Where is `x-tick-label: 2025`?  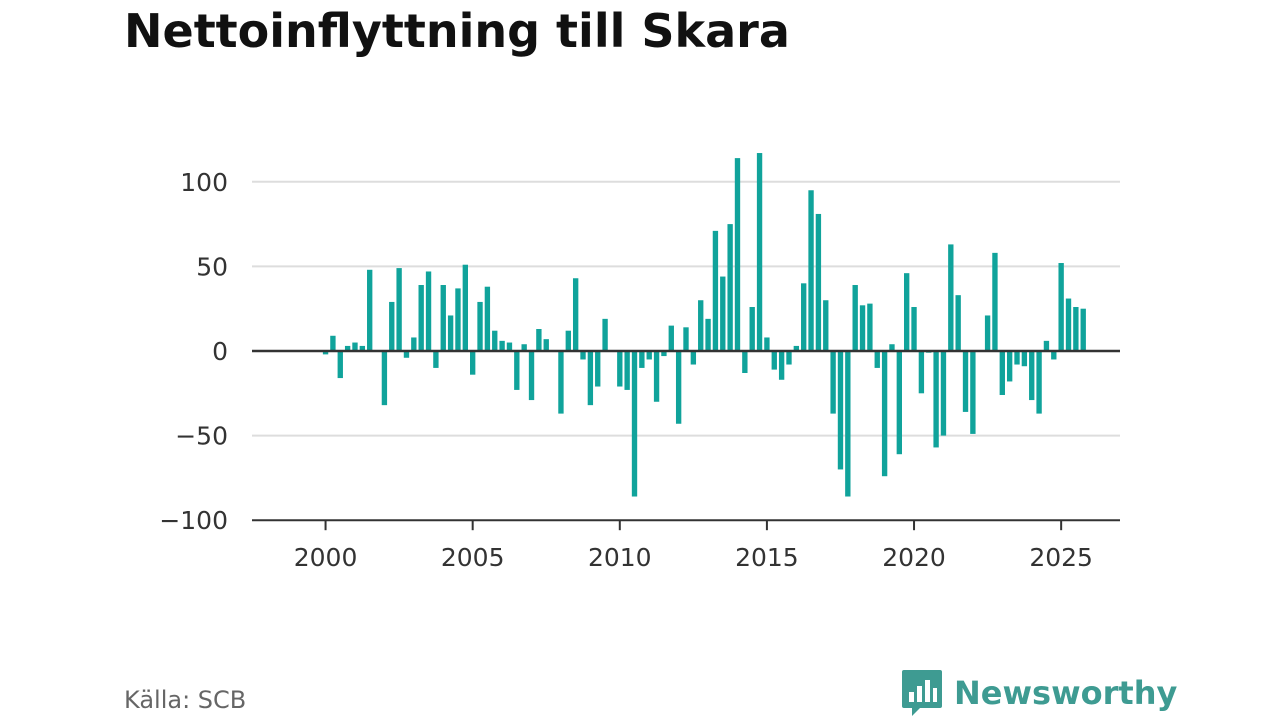 x-tick-label: 2025 is located at coordinates (1061, 557).